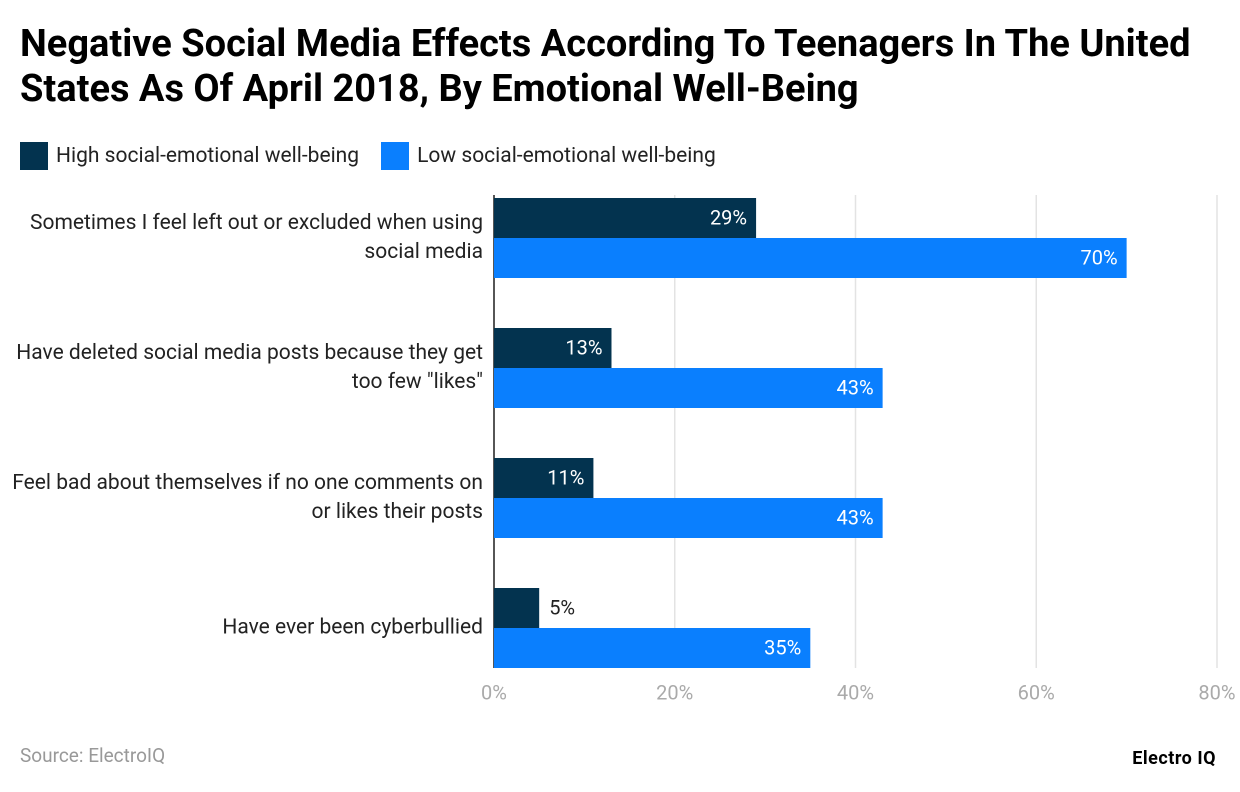  What do you see at coordinates (566, 156) in the screenshot?
I see `legend-label: Low social-emotional well-being` at bounding box center [566, 156].